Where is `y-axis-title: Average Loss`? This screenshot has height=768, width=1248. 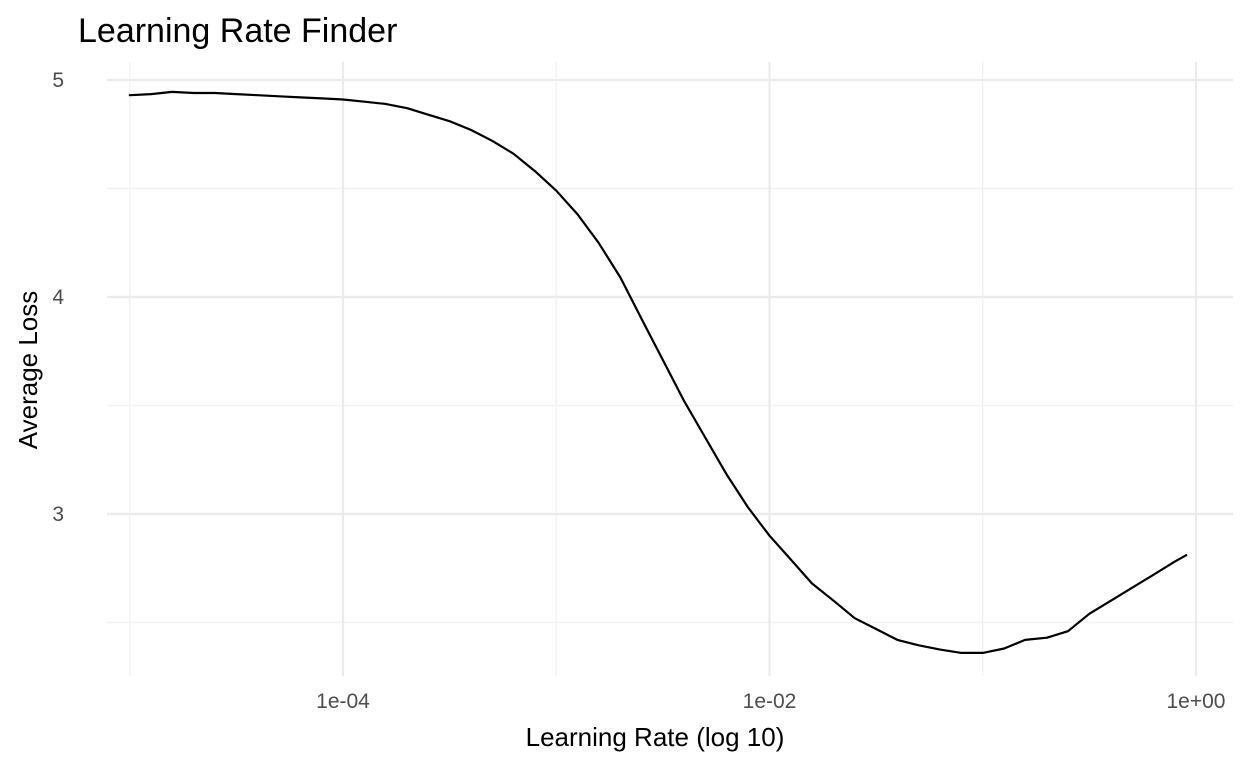 y-axis-title: Average Loss is located at coordinates (28, 370).